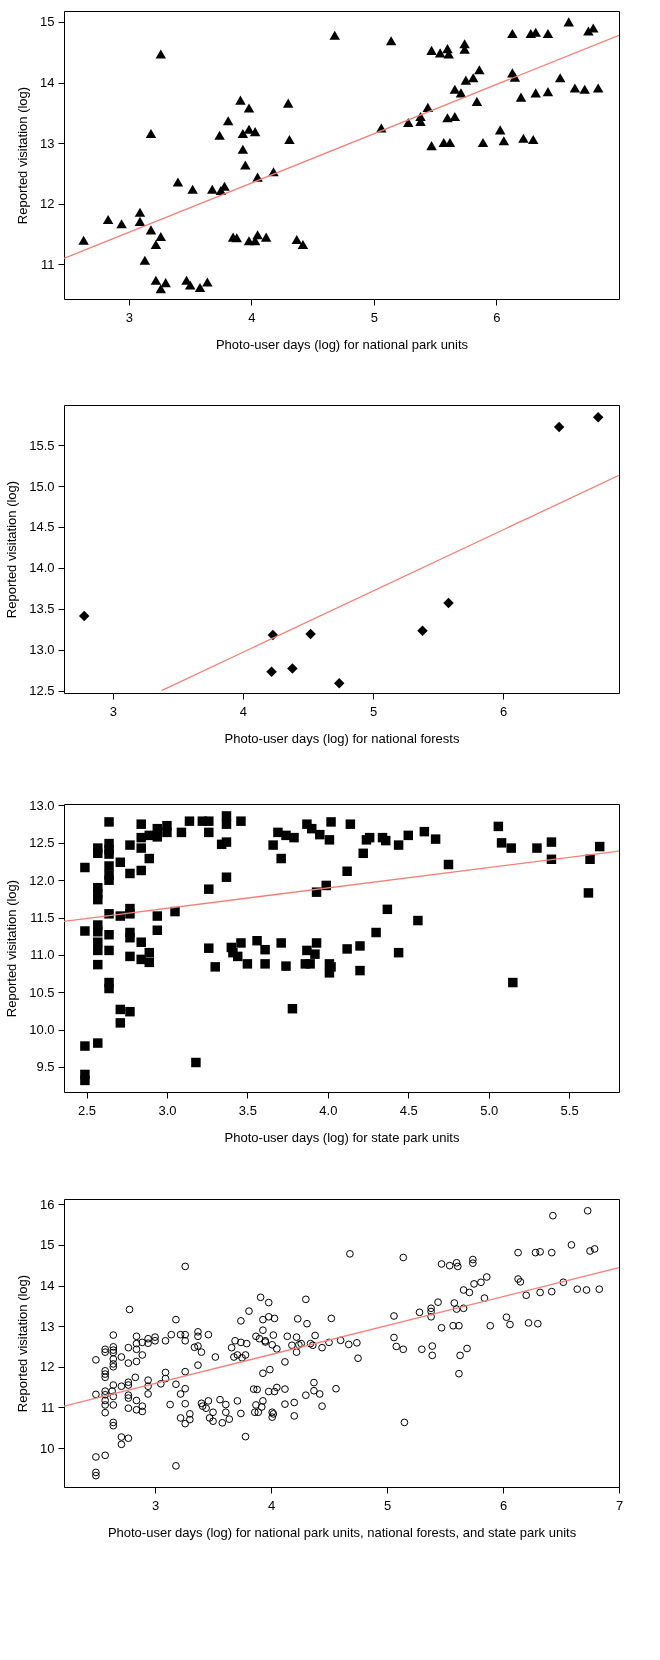  I want to click on y-tick-label: 15.5, so click(42, 445).